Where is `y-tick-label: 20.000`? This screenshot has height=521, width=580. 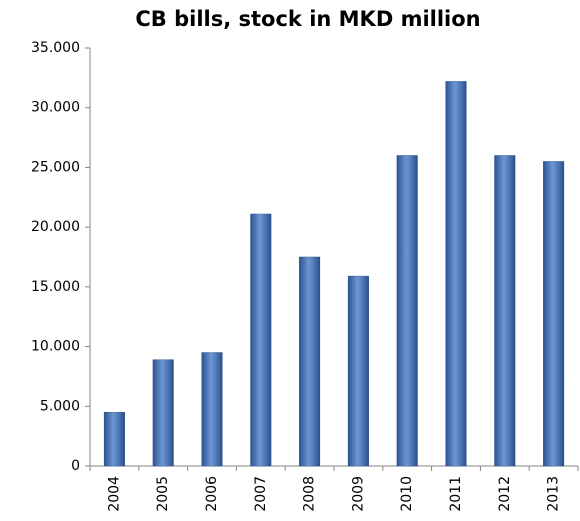
y-tick-label: 20.000 is located at coordinates (55, 227).